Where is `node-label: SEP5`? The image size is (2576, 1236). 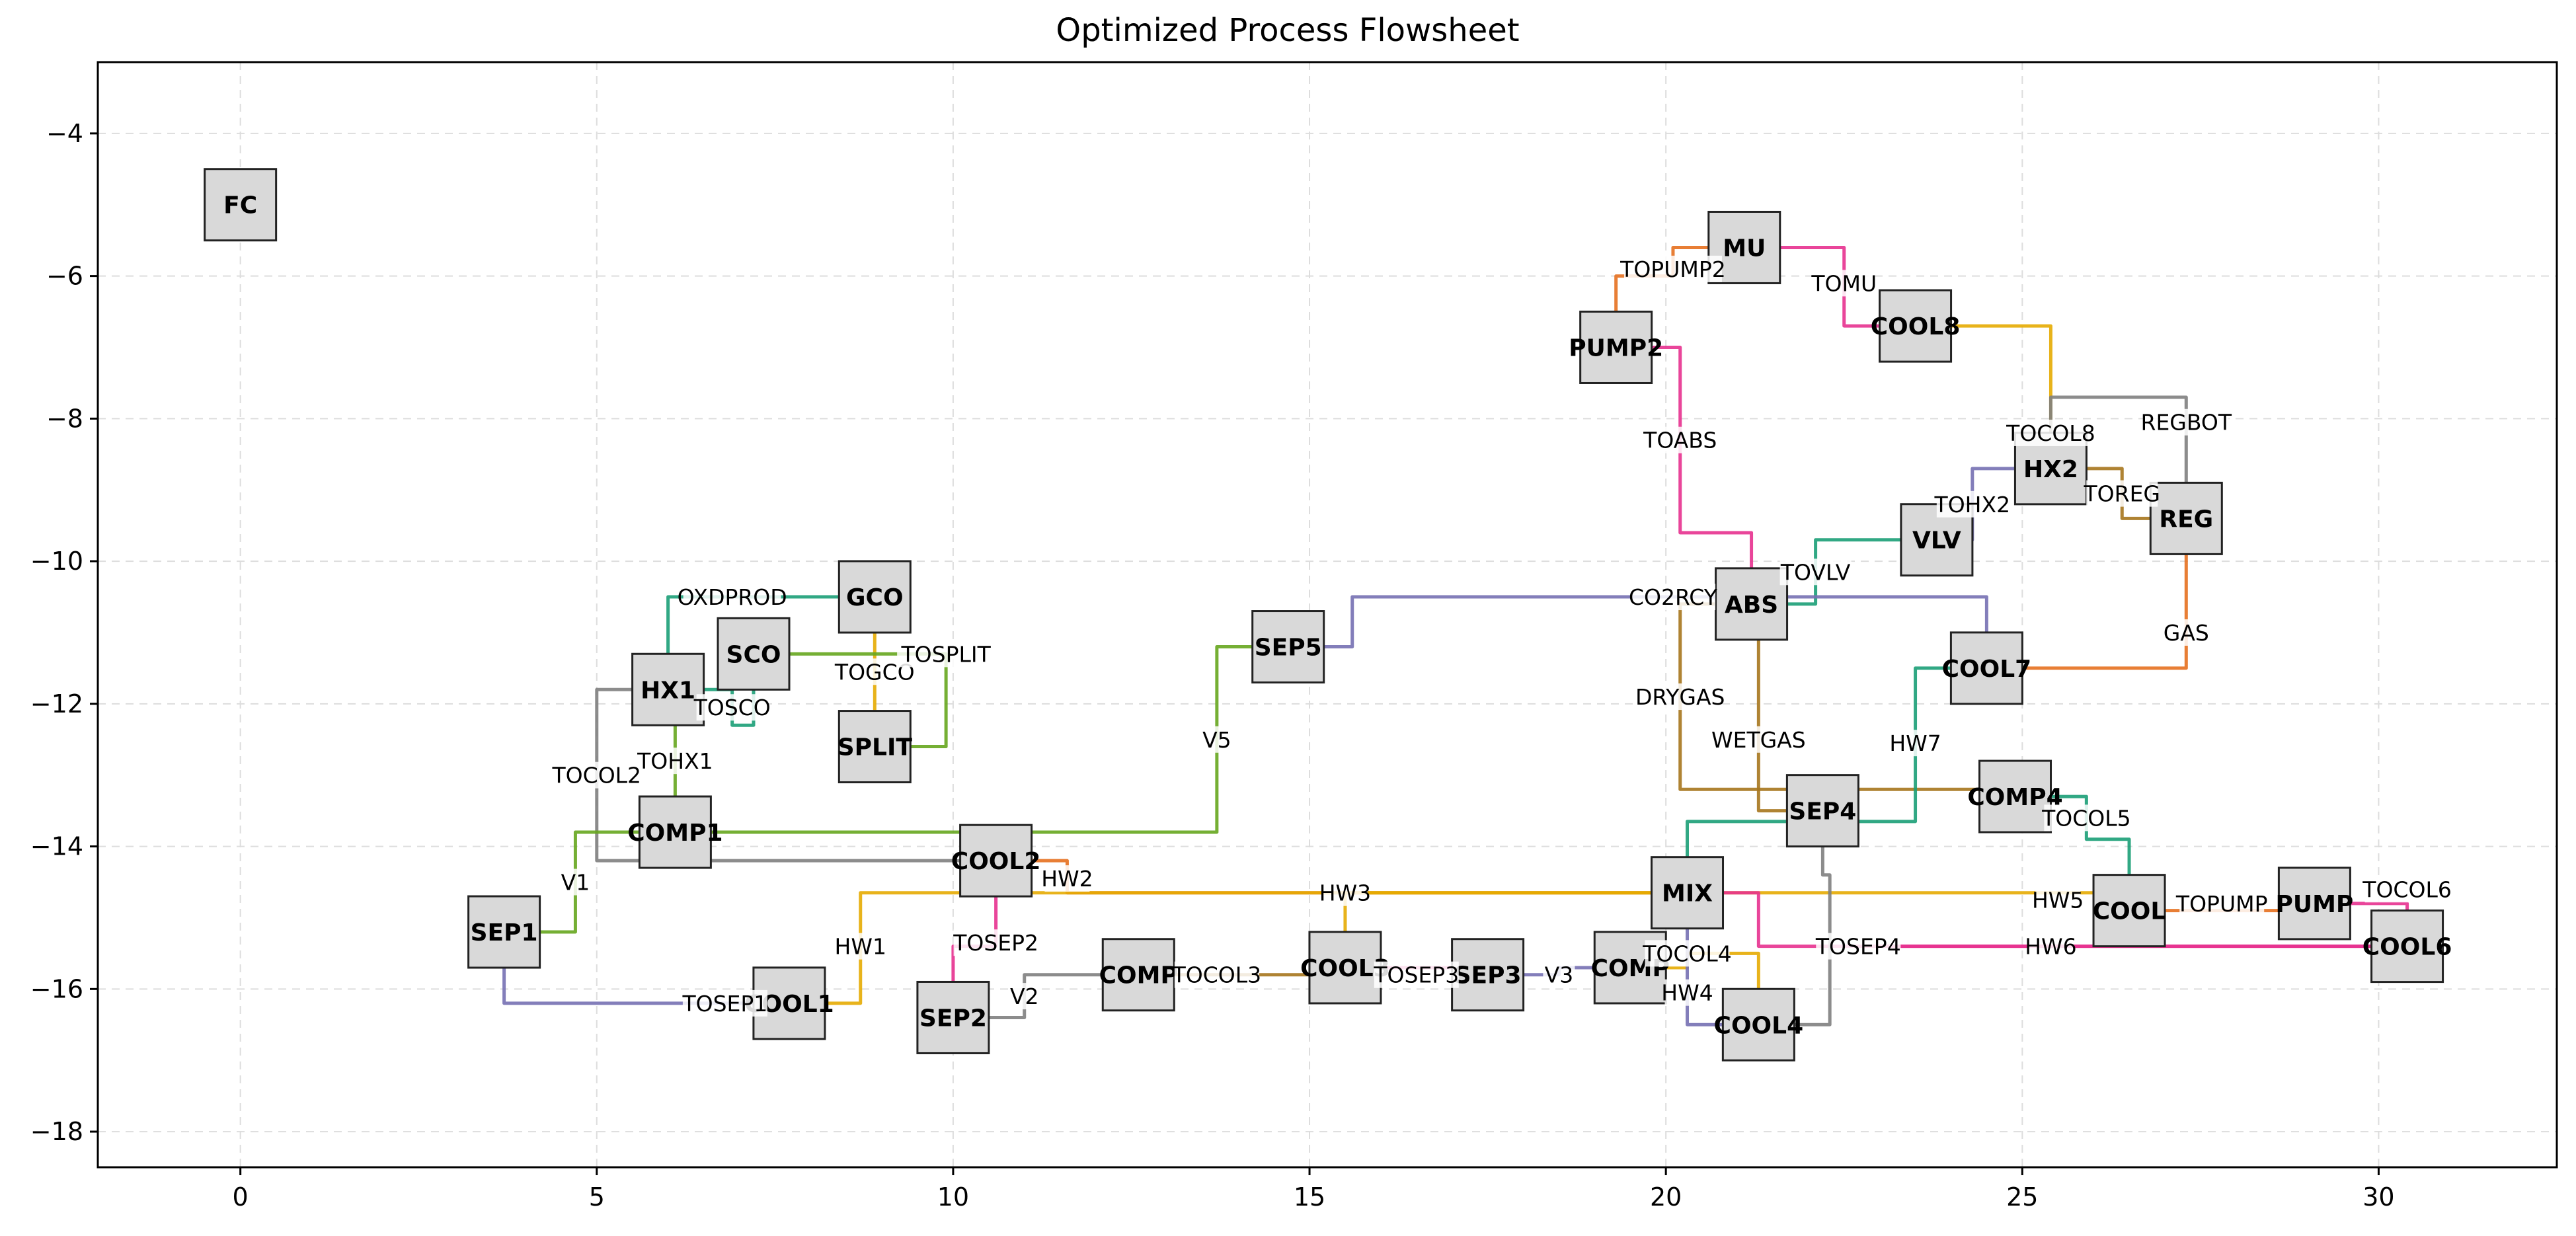
node-label: SEP5 is located at coordinates (1288, 648).